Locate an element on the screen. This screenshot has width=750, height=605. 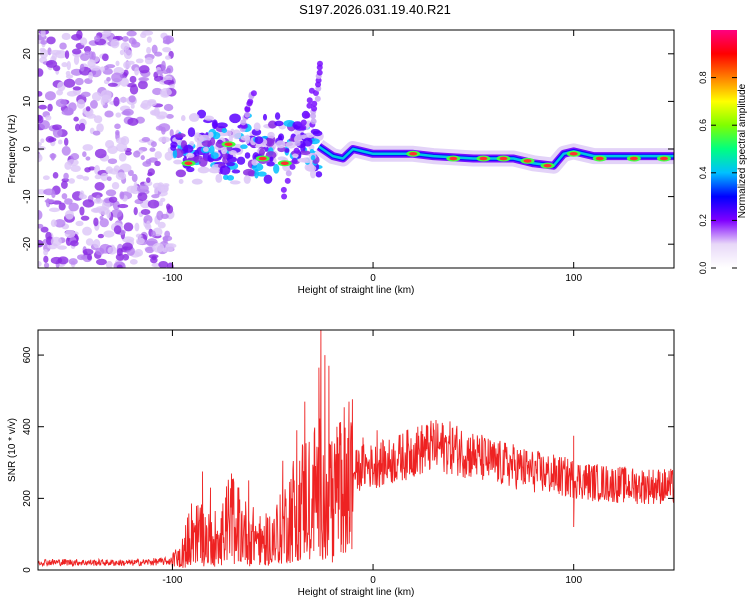
spectrogram-y-tick-label: 0 is located at coordinates (27, 149).